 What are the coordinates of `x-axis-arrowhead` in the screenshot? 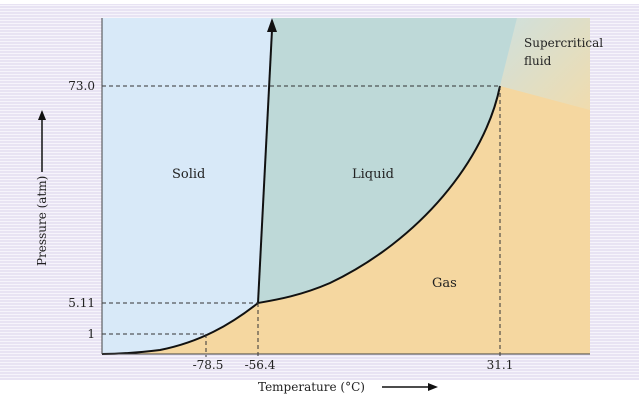 It's located at (433, 387).